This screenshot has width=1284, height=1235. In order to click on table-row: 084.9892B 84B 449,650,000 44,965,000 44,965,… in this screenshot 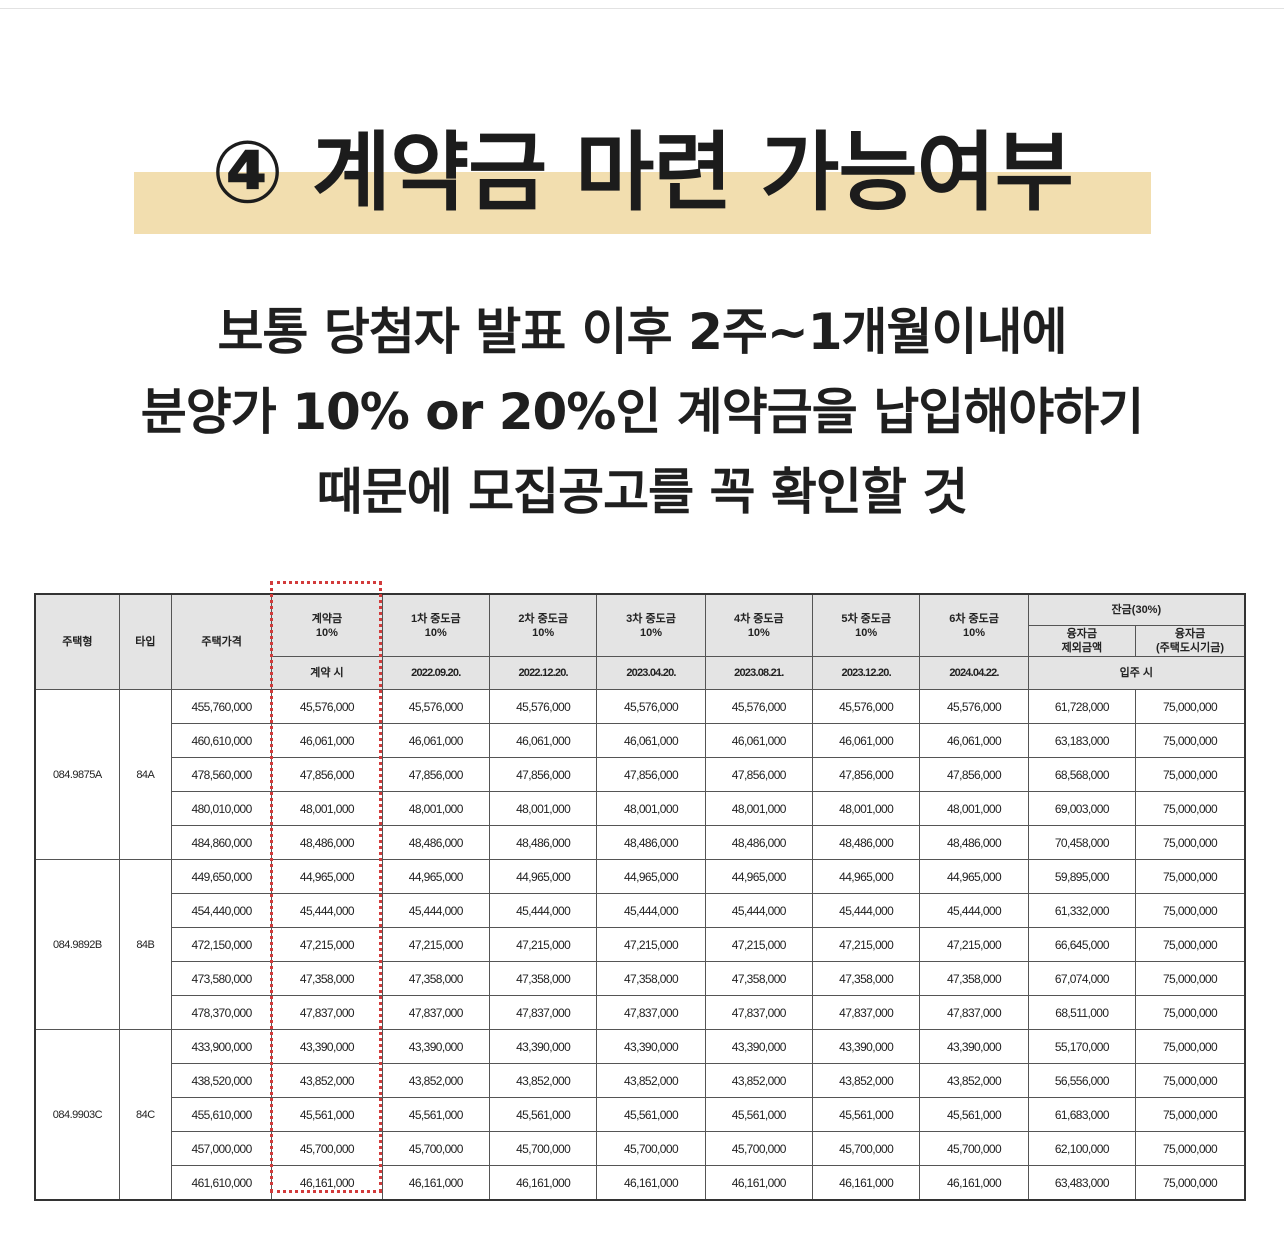, I will do `click(640, 944)`.